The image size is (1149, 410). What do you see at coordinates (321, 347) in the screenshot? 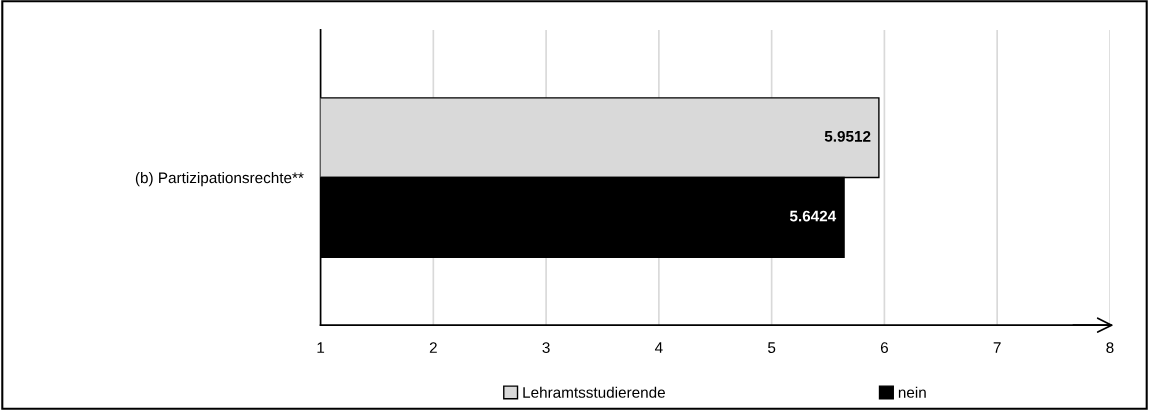
I see `x-tick-label: 1` at bounding box center [321, 347].